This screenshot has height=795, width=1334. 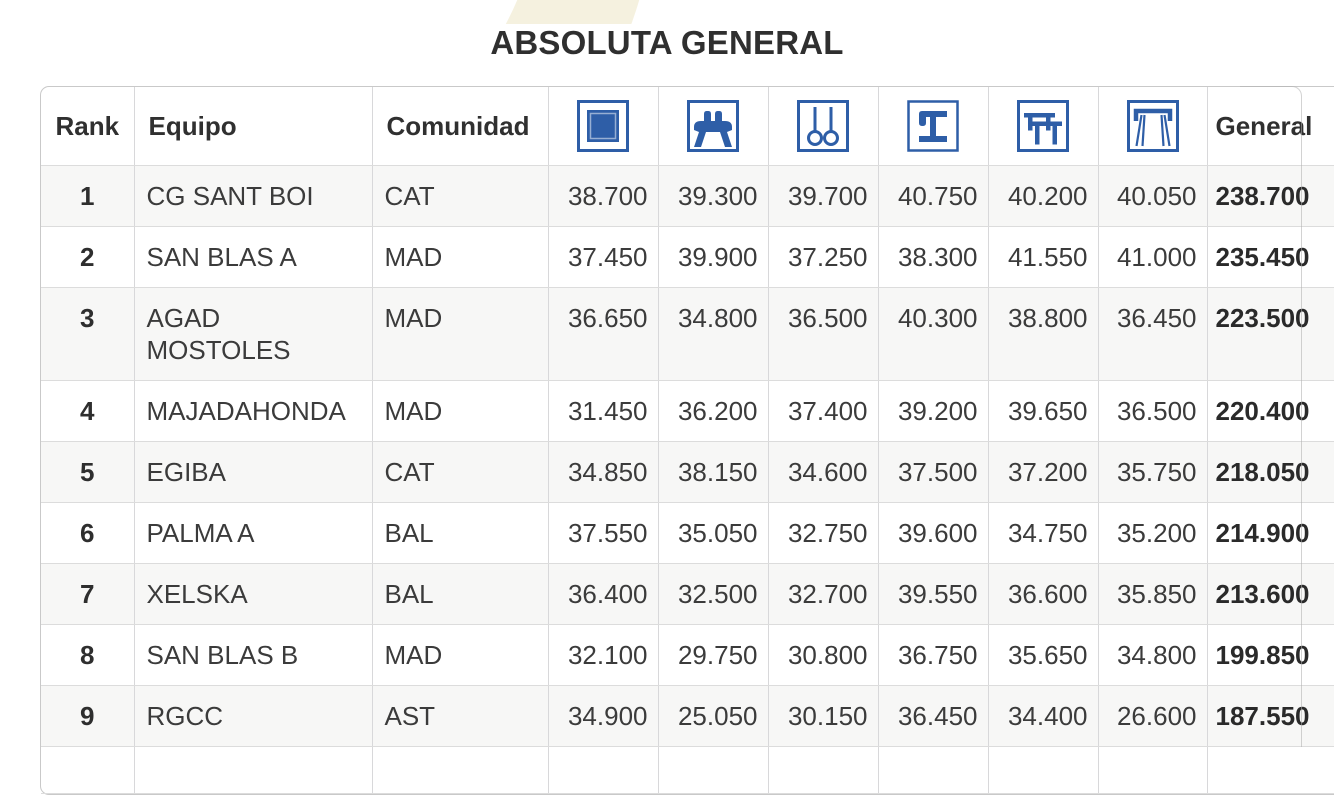 What do you see at coordinates (603, 334) in the screenshot?
I see `score-cell-floor: 36.650` at bounding box center [603, 334].